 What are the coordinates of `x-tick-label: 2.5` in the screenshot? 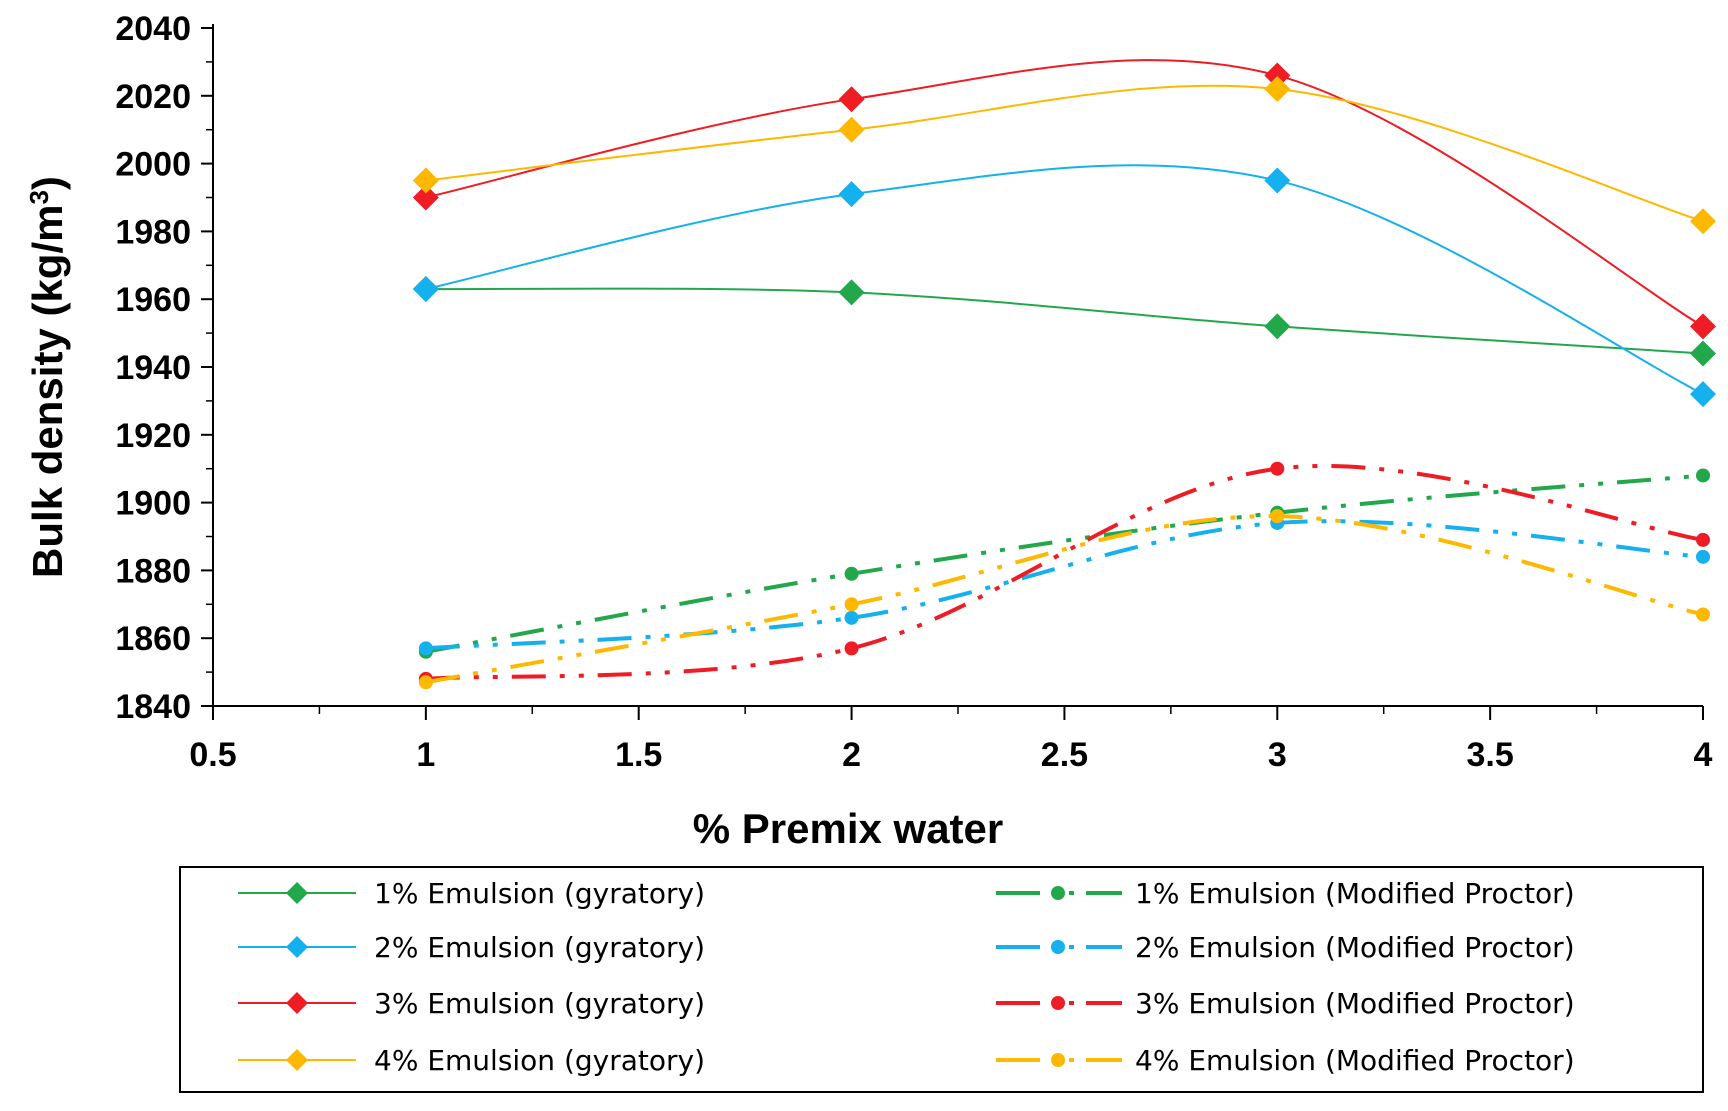 It's located at (1064, 755).